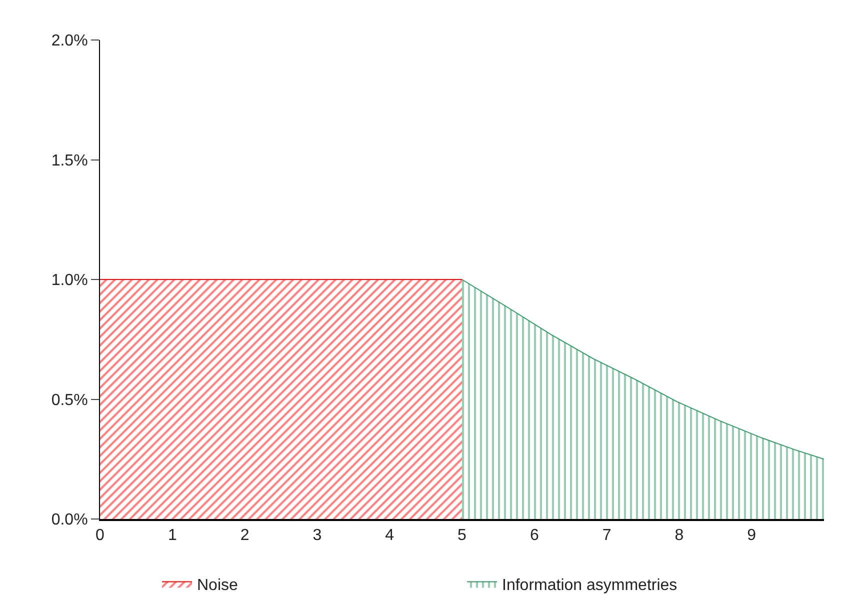 This screenshot has height=613, width=844. Describe the element at coordinates (69, 520) in the screenshot. I see `y-tick-label: 0.0%` at that location.